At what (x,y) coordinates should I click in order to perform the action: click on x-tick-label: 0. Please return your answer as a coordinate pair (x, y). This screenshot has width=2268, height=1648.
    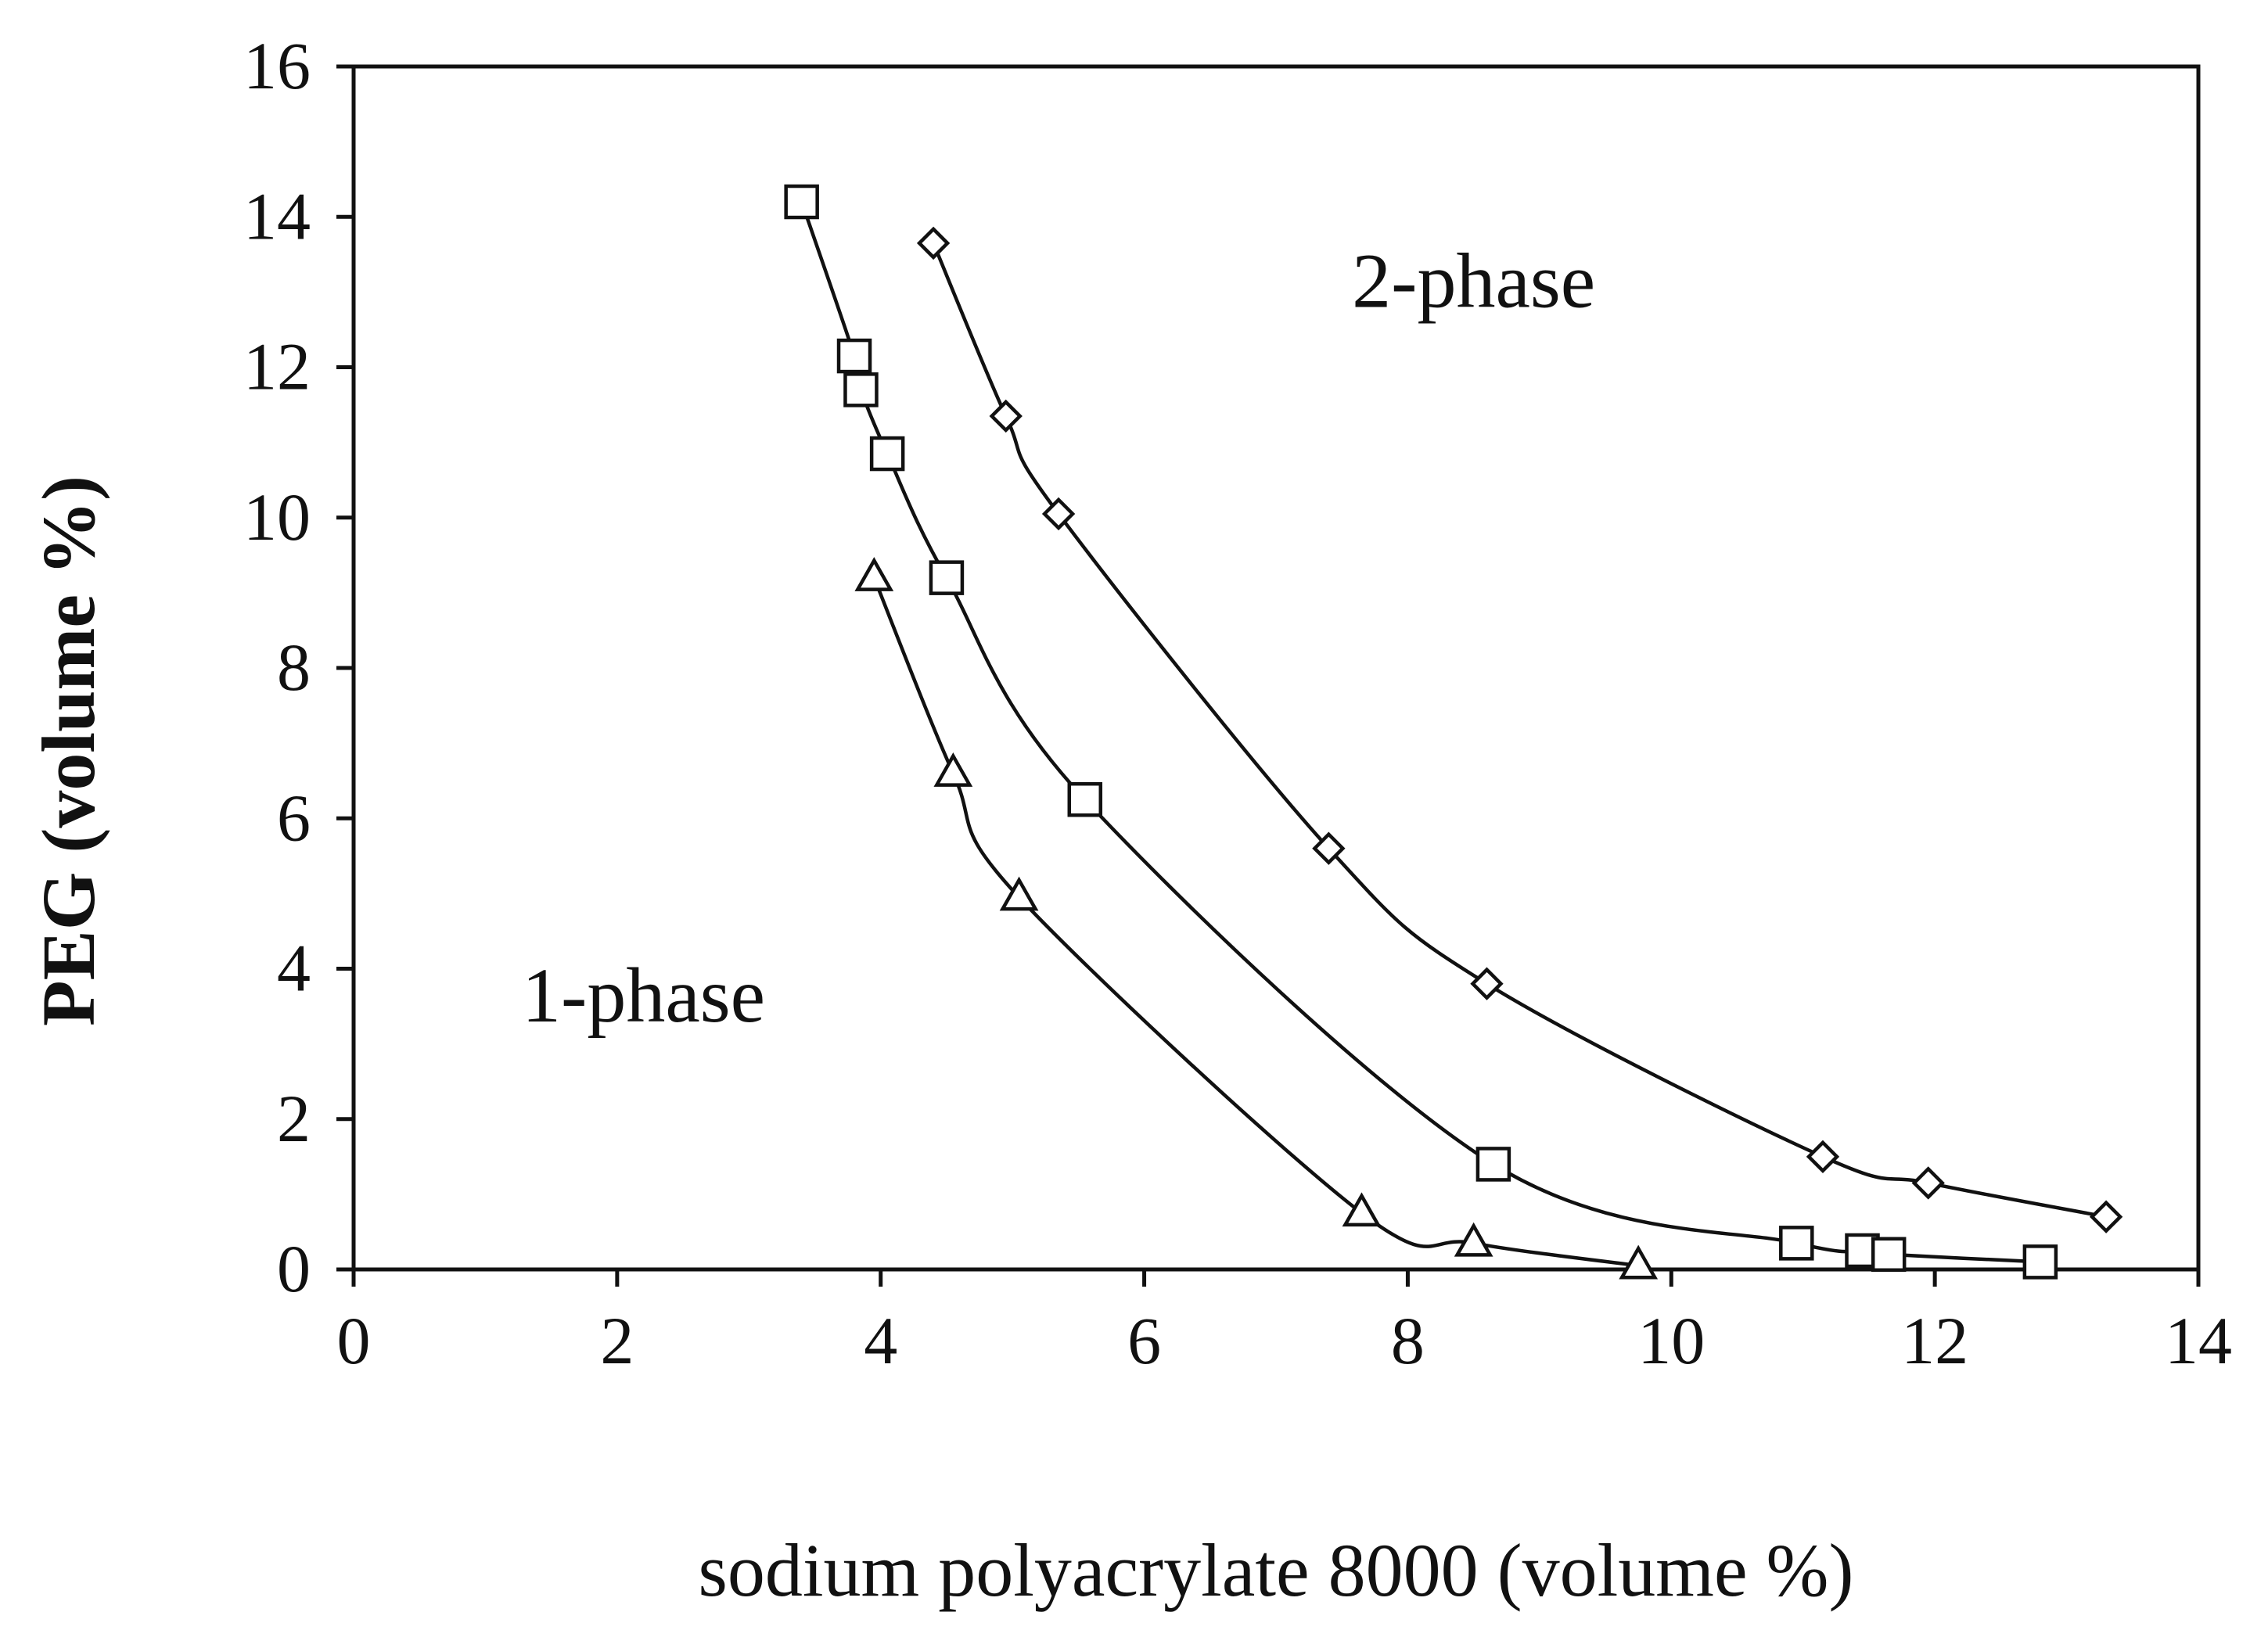
    Looking at the image, I should click on (354, 1340).